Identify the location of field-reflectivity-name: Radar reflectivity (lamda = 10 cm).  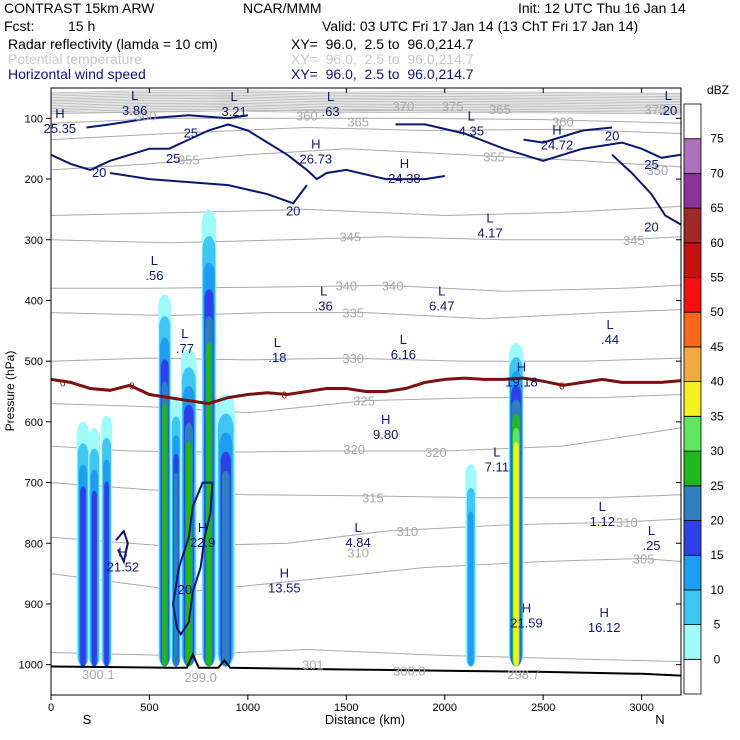
(113, 44).